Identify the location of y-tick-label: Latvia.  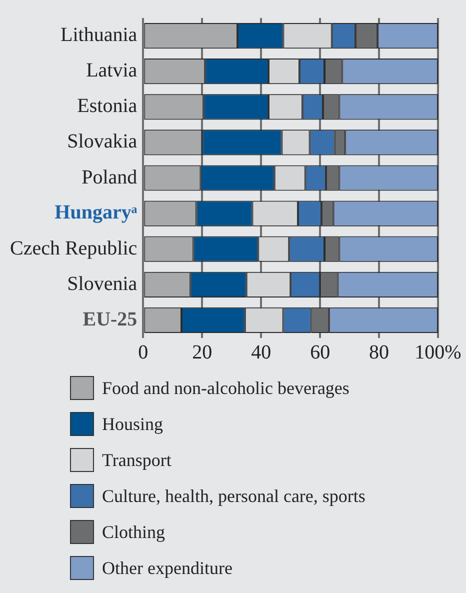
(112, 71).